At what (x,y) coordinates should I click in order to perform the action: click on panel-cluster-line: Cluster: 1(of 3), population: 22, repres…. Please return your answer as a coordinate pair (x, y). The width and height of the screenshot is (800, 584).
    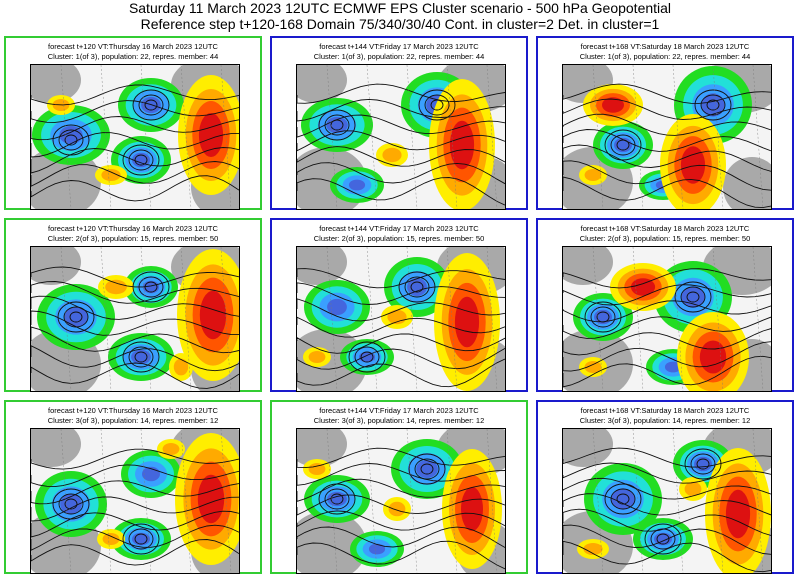
    Looking at the image, I should click on (665, 56).